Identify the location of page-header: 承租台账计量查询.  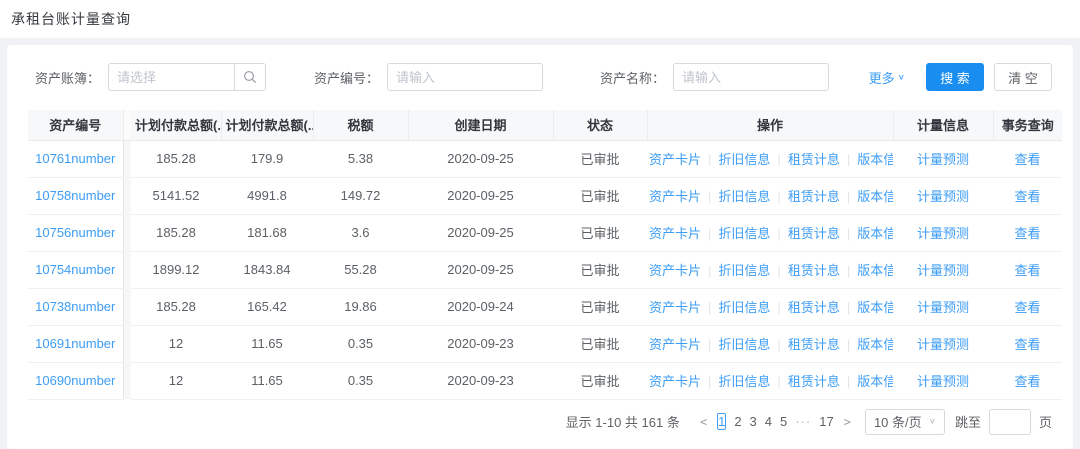
(540, 19).